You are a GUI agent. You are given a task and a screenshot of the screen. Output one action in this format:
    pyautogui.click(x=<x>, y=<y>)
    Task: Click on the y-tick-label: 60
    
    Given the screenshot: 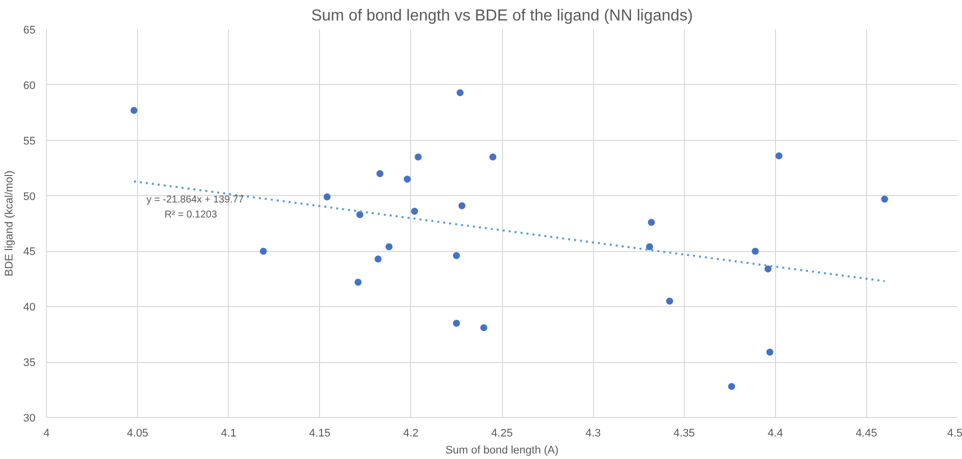 What is the action you would take?
    pyautogui.click(x=29, y=86)
    